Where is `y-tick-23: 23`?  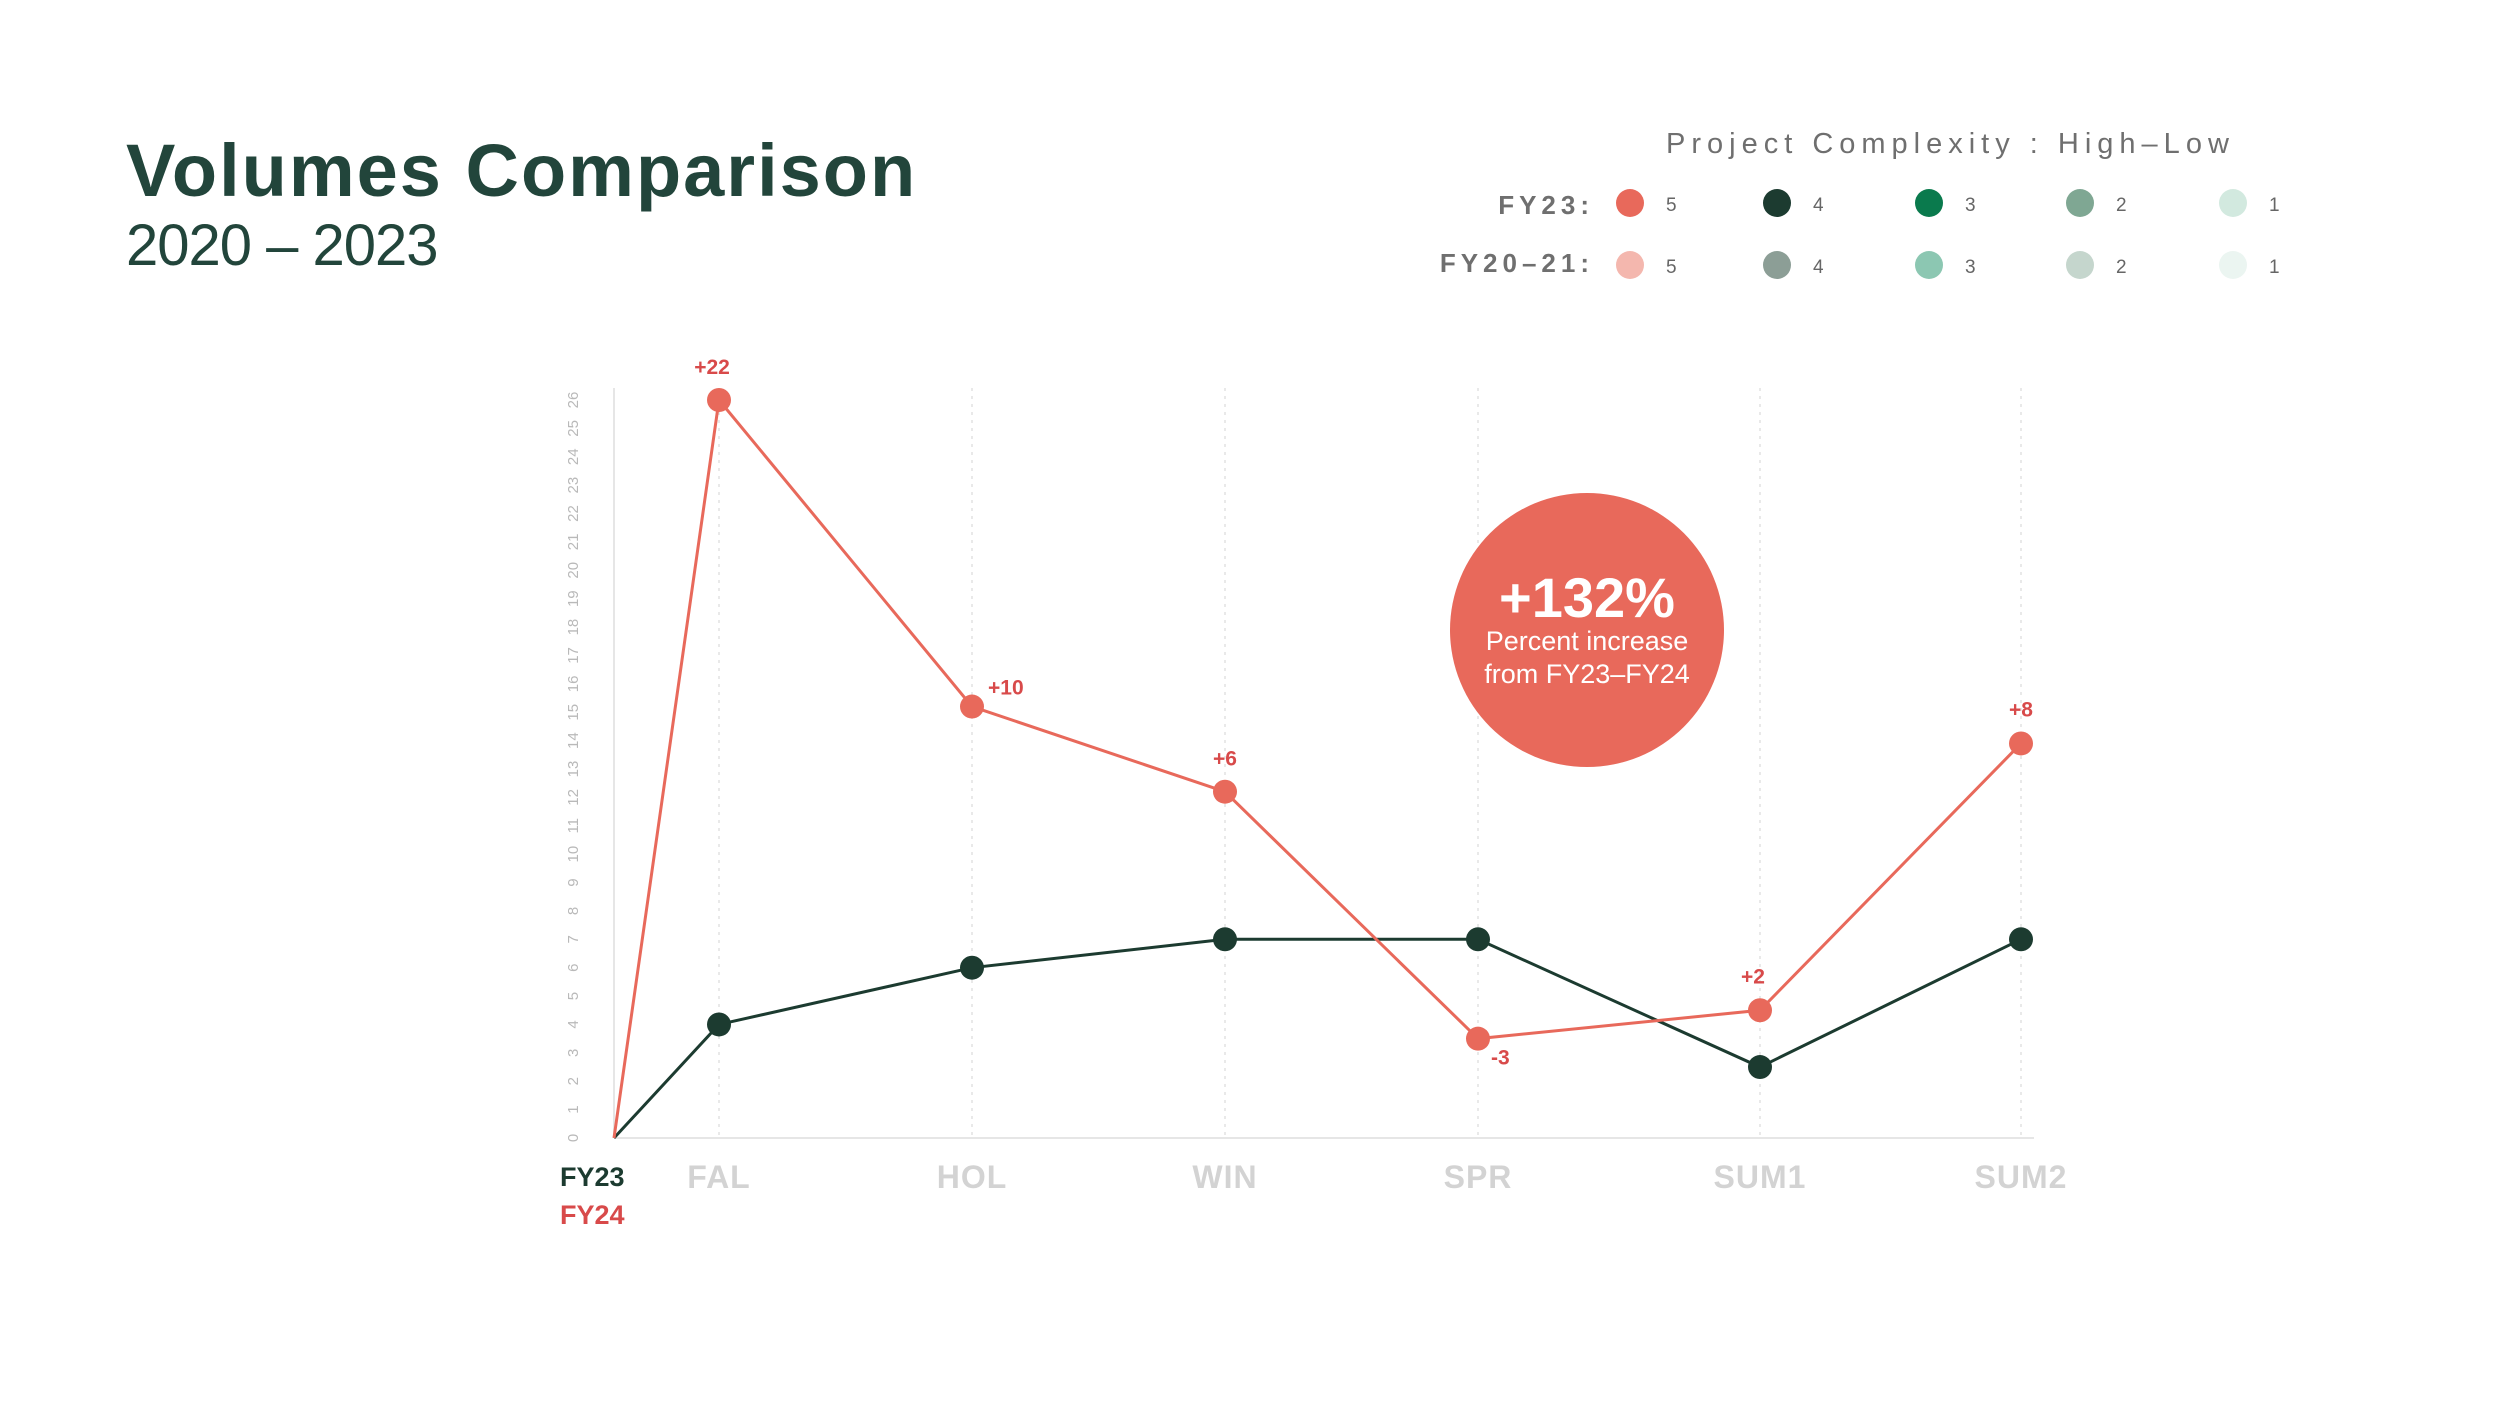 y-tick-23: 23 is located at coordinates (573, 485).